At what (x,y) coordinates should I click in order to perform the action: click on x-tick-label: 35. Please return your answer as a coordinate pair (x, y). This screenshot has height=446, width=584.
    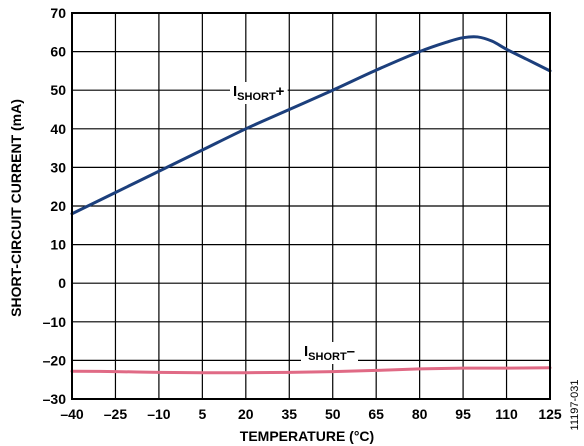
    Looking at the image, I should click on (289, 414).